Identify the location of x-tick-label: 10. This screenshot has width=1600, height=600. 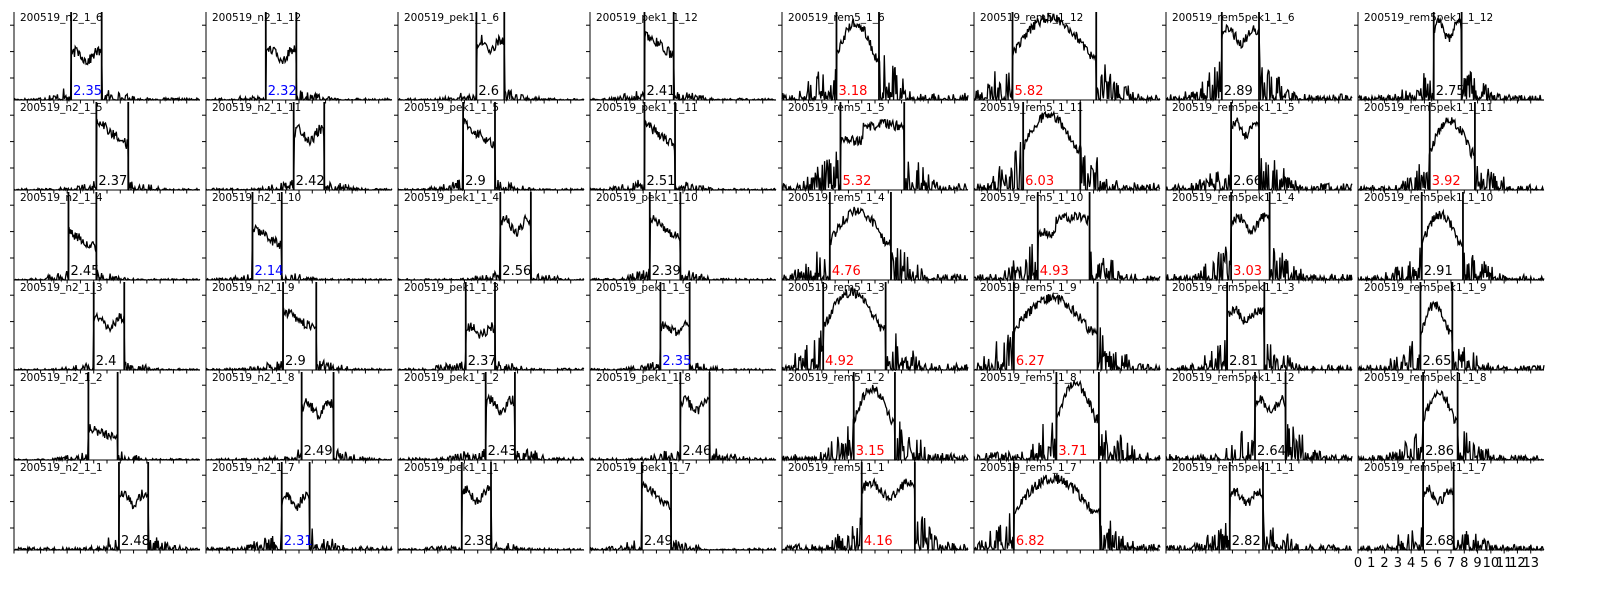
(1491, 563).